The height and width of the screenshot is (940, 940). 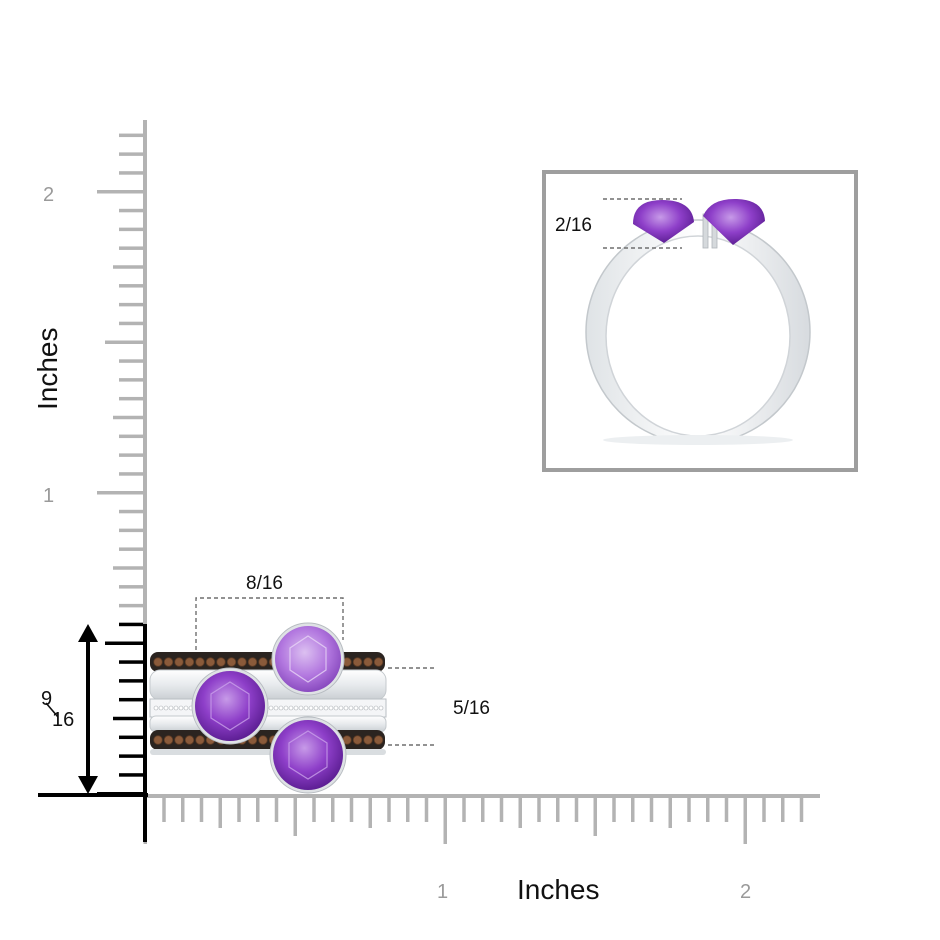 What do you see at coordinates (145, 460) in the screenshot?
I see `vertical-axis-line` at bounding box center [145, 460].